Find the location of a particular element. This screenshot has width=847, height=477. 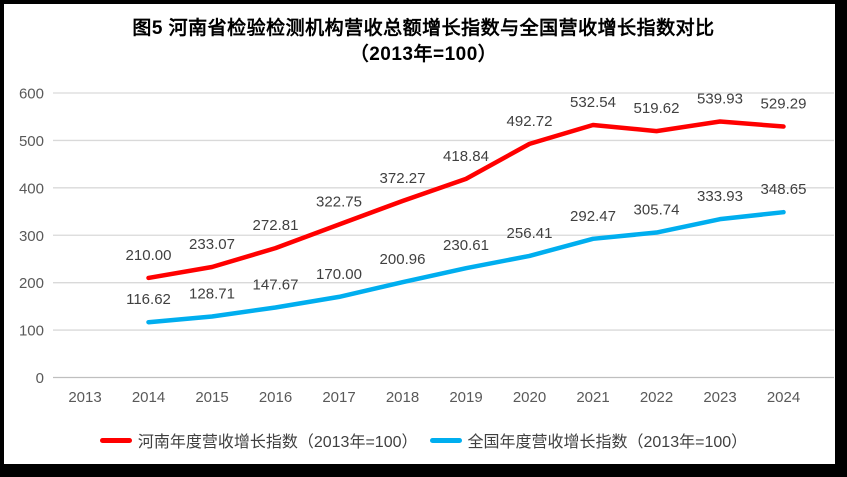

data-label-series-0: 322.75 is located at coordinates (339, 201).